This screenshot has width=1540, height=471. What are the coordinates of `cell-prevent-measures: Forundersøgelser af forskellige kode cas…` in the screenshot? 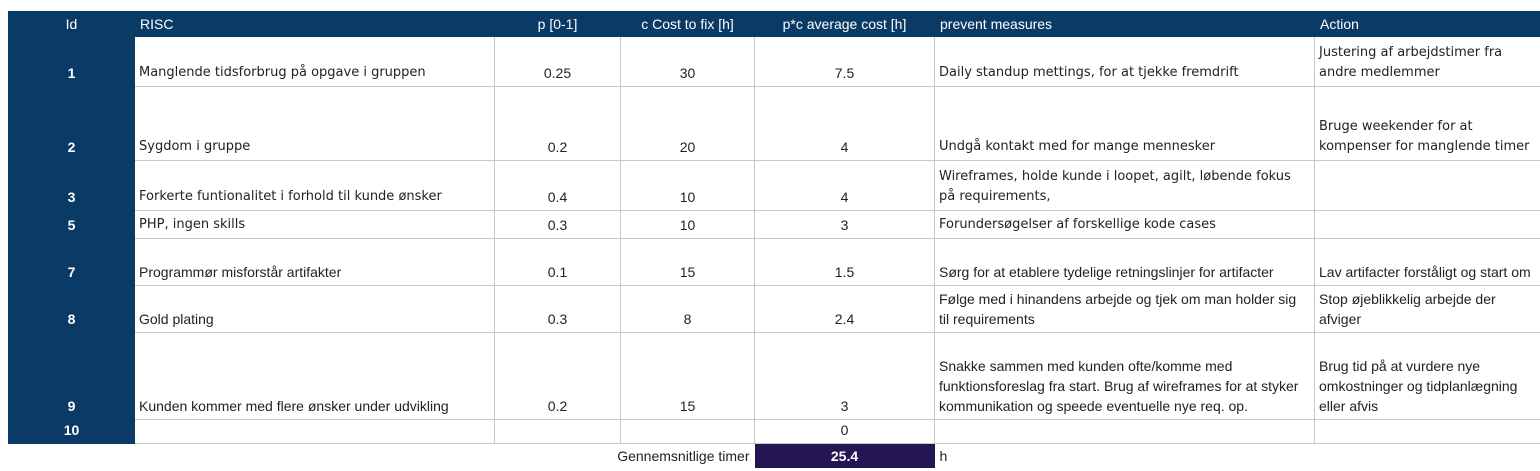 It's located at (1124, 224).